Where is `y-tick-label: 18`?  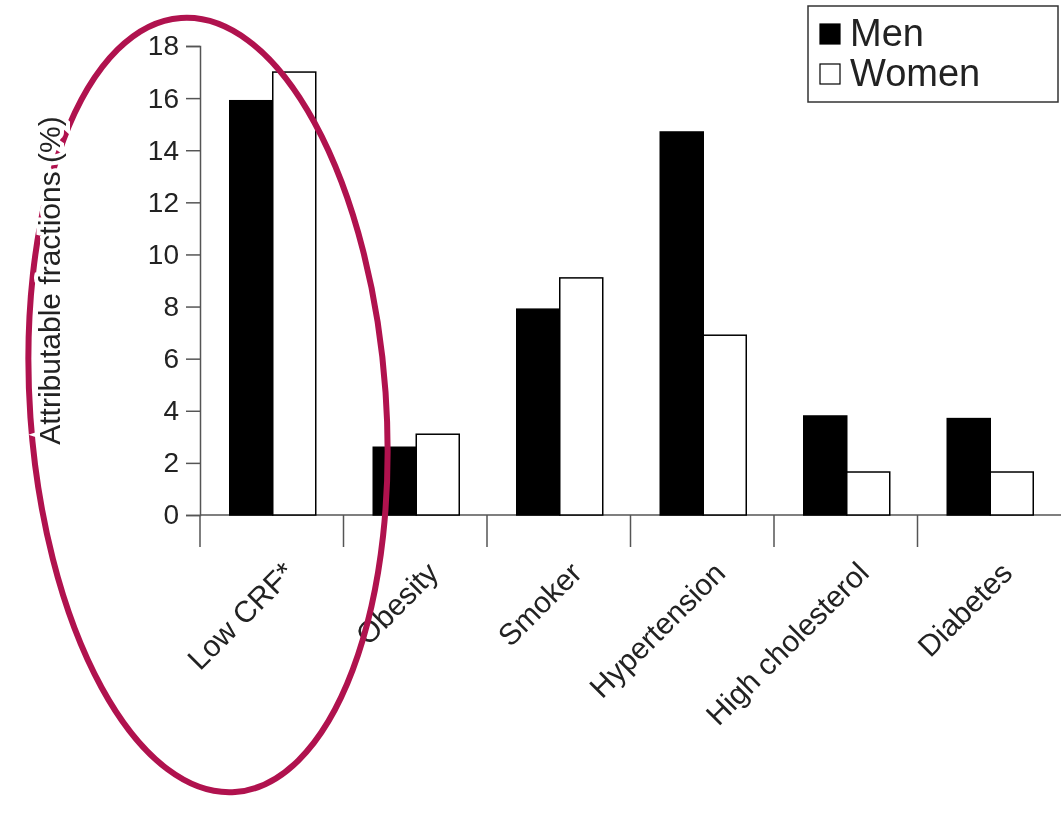
y-tick-label: 18 is located at coordinates (163, 46).